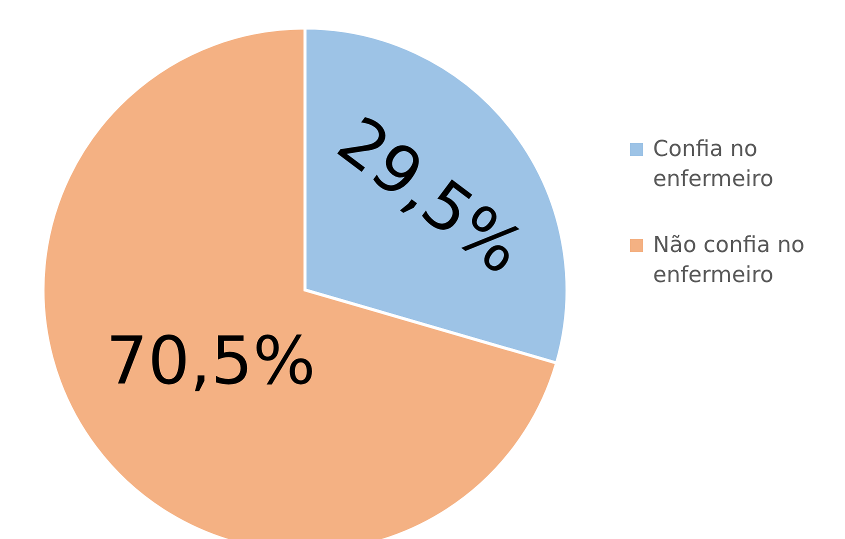  Describe the element at coordinates (714, 165) in the screenshot. I see `legend-label: Confia no enfermeiro` at that location.